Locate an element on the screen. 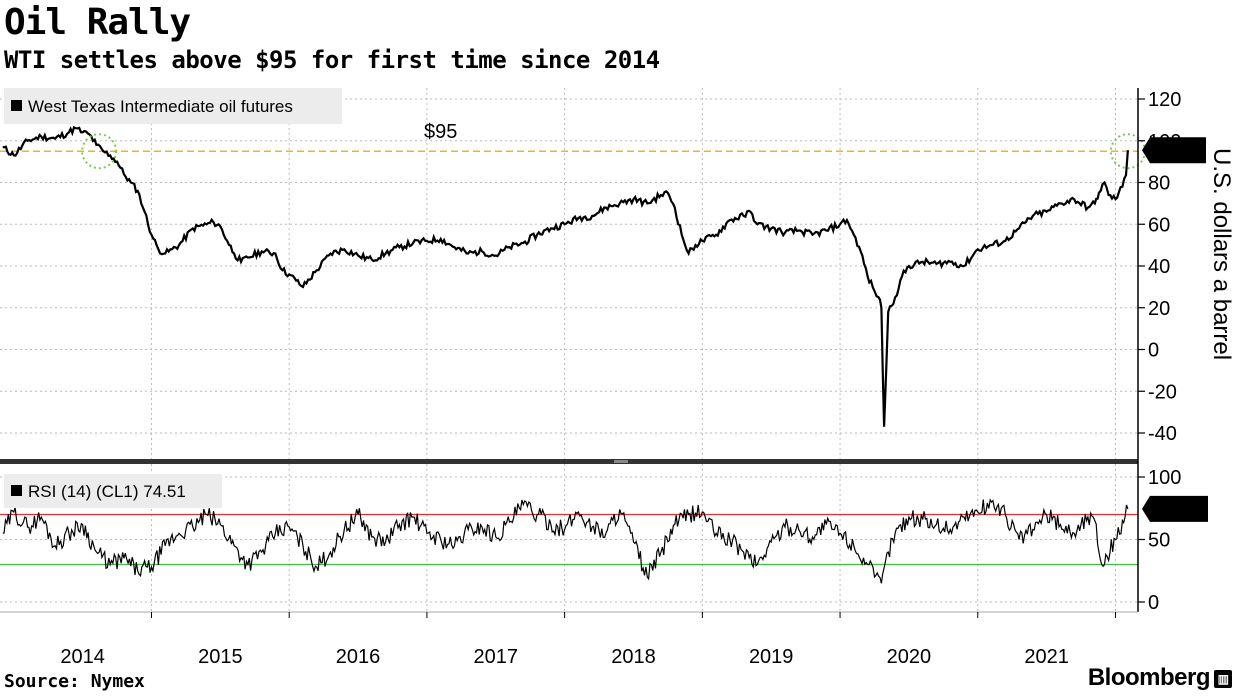 This screenshot has width=1240, height=697. lower-legend-box is located at coordinates (113, 491).